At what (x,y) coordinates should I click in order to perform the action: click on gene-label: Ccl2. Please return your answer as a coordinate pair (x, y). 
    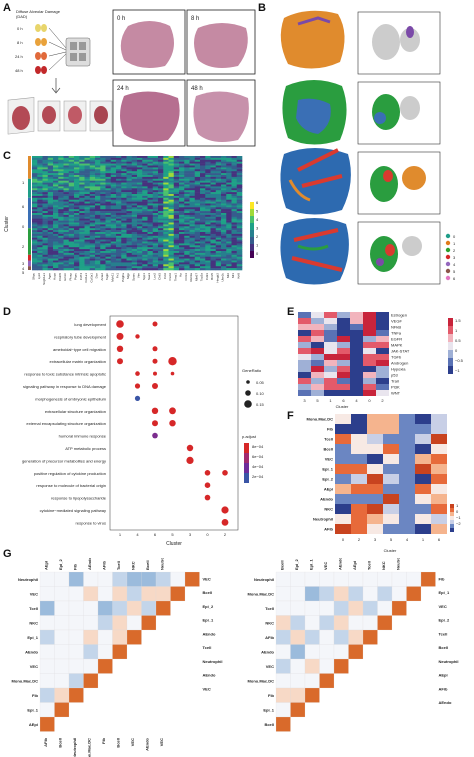
    Looking at the image, I should click on (165, 276).